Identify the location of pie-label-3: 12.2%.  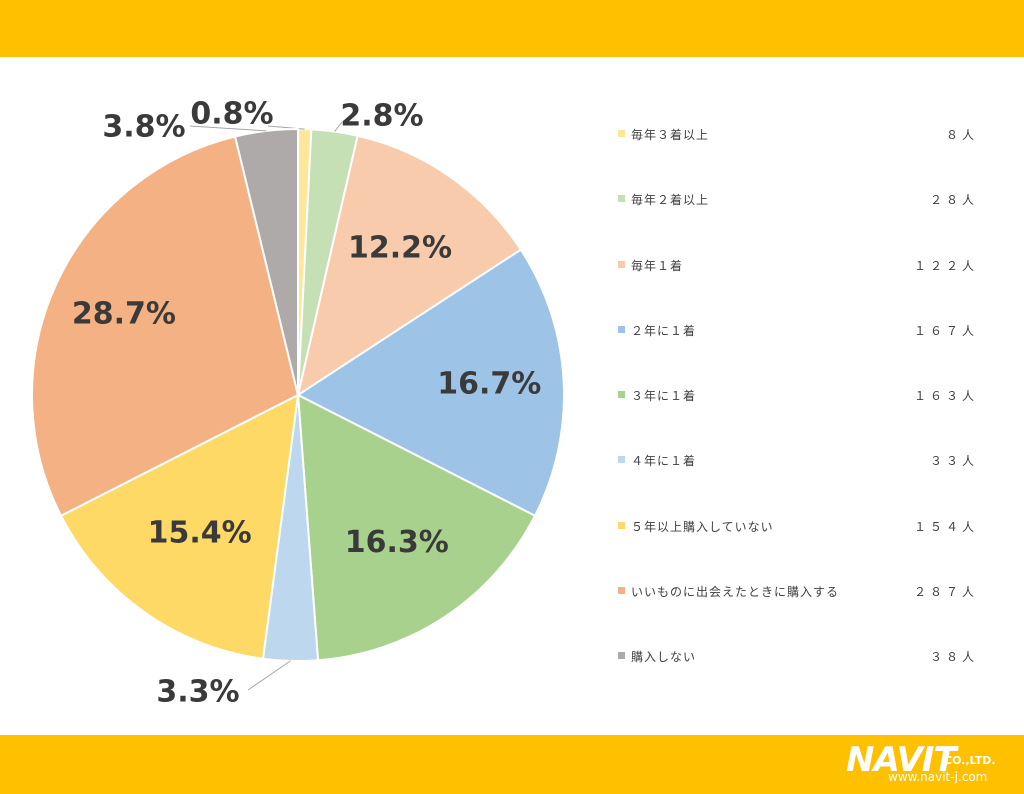
(400, 247).